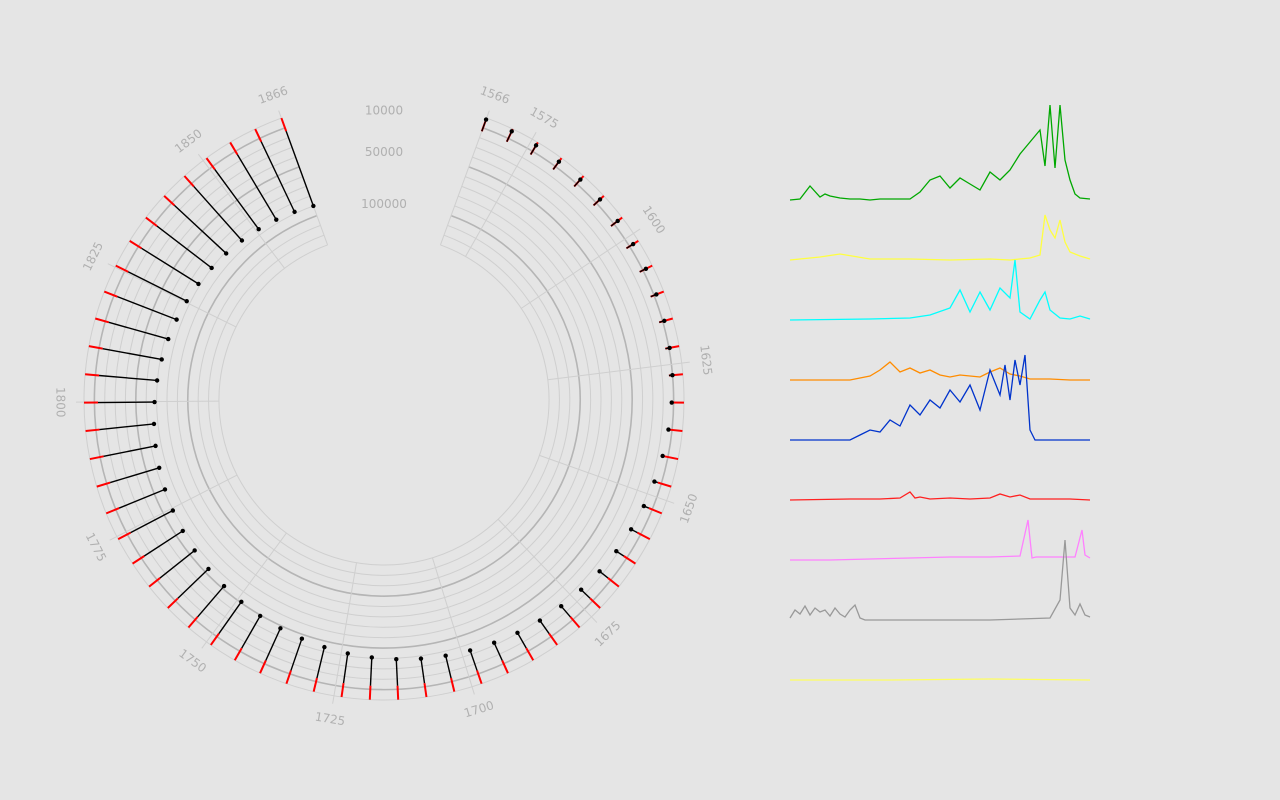  Describe the element at coordinates (96, 547) in the screenshot. I see `year-label-1775: 1775` at that location.